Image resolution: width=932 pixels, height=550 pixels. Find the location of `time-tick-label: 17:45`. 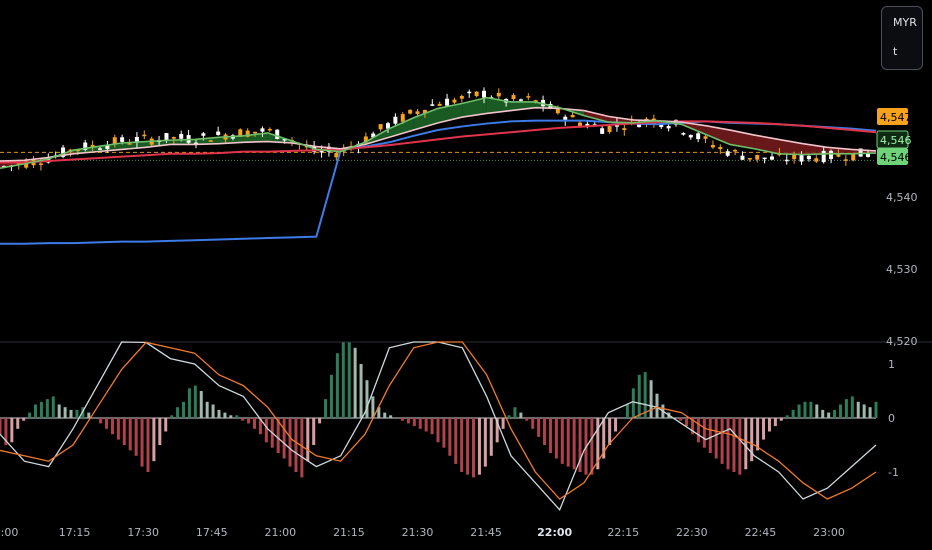

time-tick-label: 17:45 is located at coordinates (212, 532).